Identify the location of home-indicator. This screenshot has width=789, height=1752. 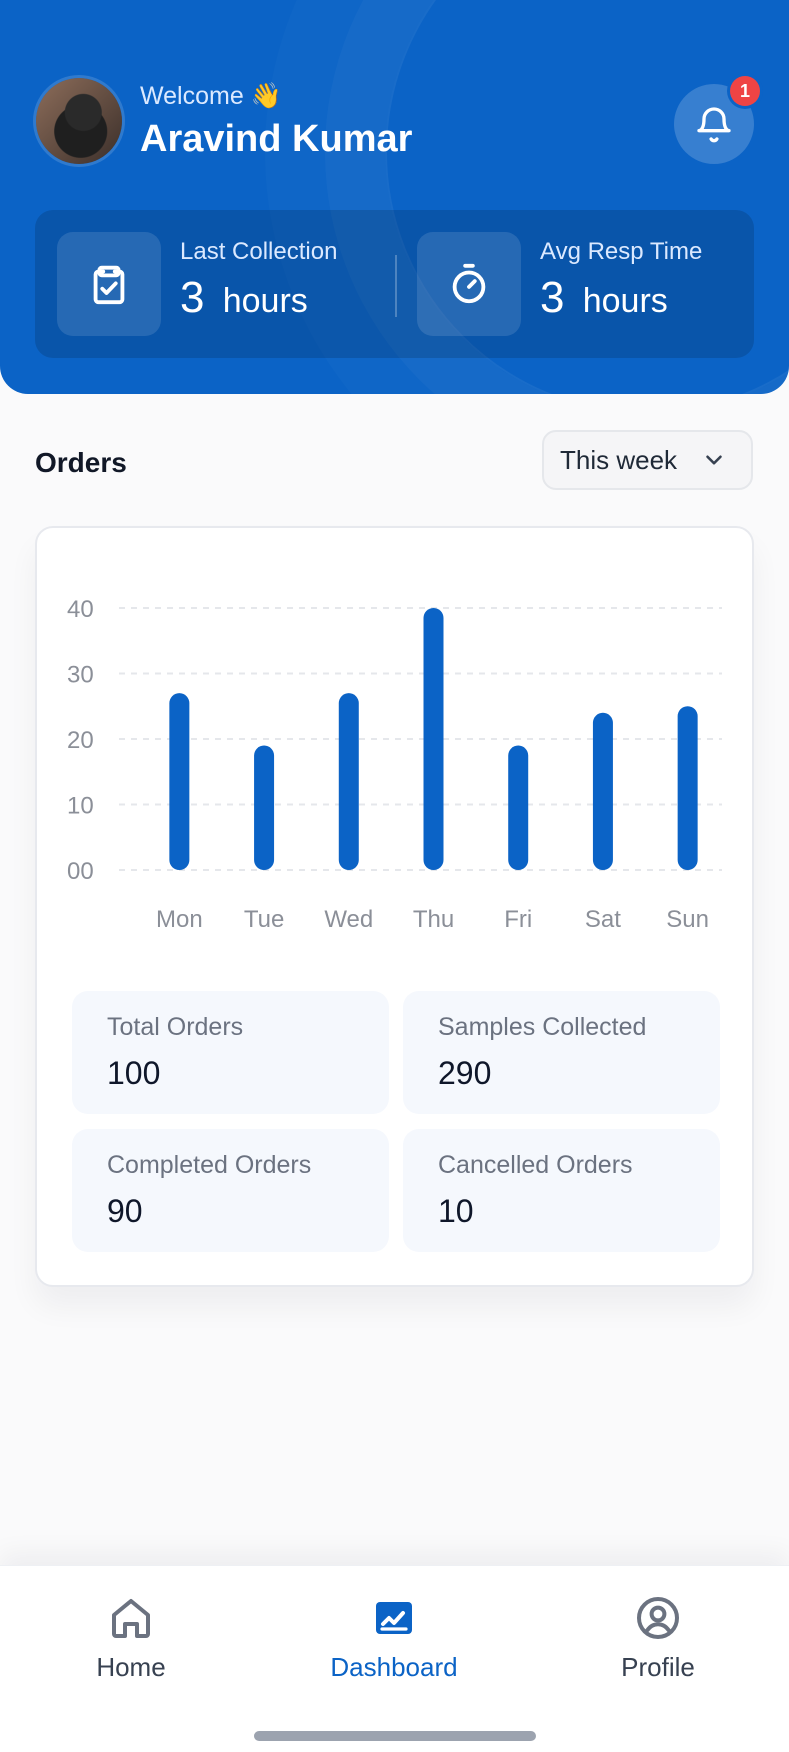
(395, 1736).